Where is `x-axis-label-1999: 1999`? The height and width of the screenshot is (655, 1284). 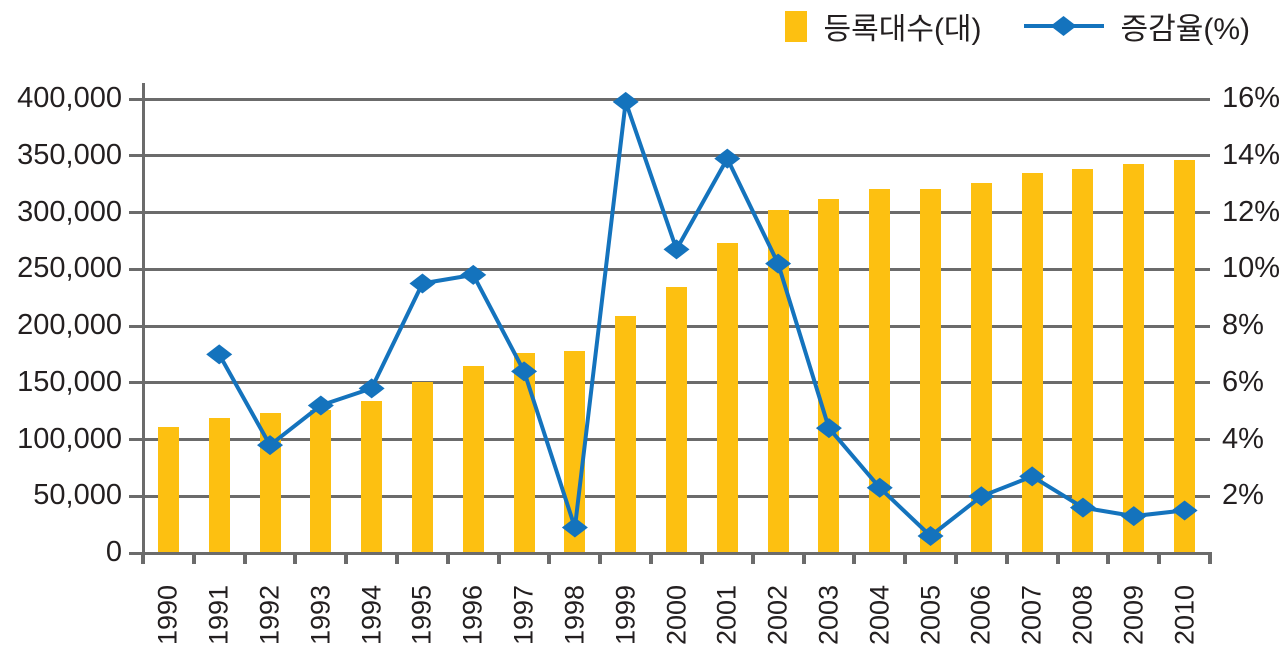
x-axis-label-1999: 1999 is located at coordinates (625, 615).